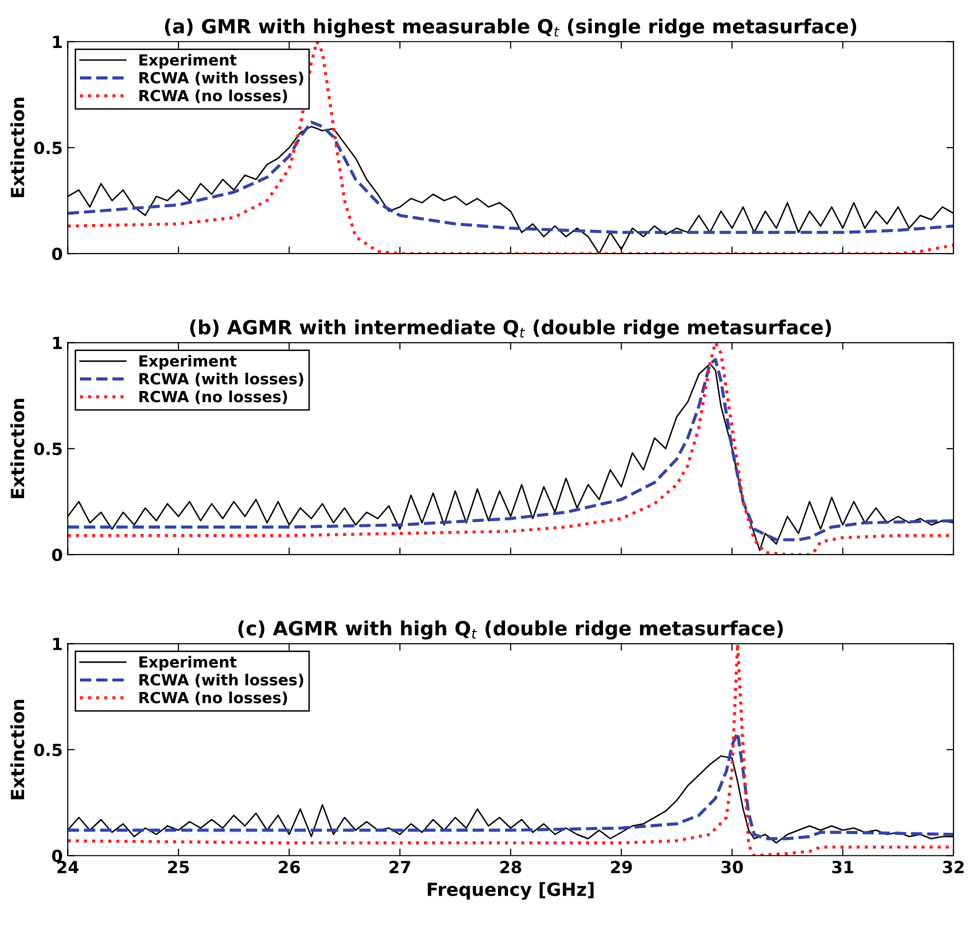 This screenshot has height=925, width=968. I want to click on x-tick-label: 29, so click(621, 867).